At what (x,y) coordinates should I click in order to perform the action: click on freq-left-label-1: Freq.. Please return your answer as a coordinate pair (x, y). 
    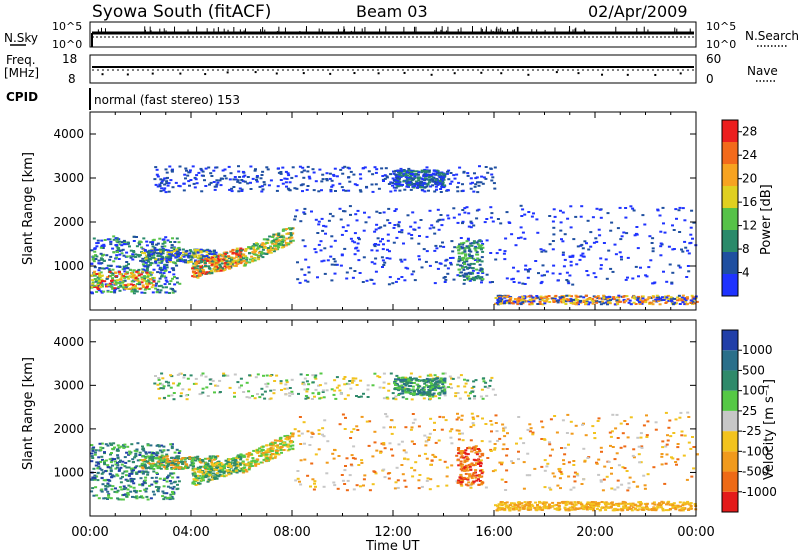
    Looking at the image, I should click on (21, 60).